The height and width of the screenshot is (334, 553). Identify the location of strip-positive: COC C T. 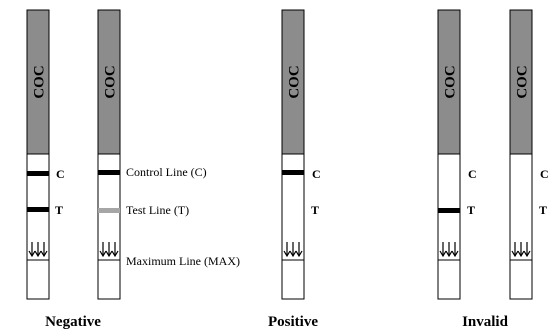
(301, 154).